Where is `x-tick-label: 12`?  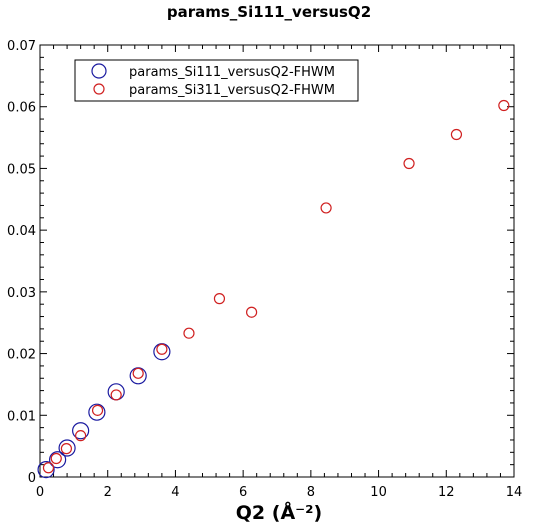
x-tick-label: 12 is located at coordinates (446, 492).